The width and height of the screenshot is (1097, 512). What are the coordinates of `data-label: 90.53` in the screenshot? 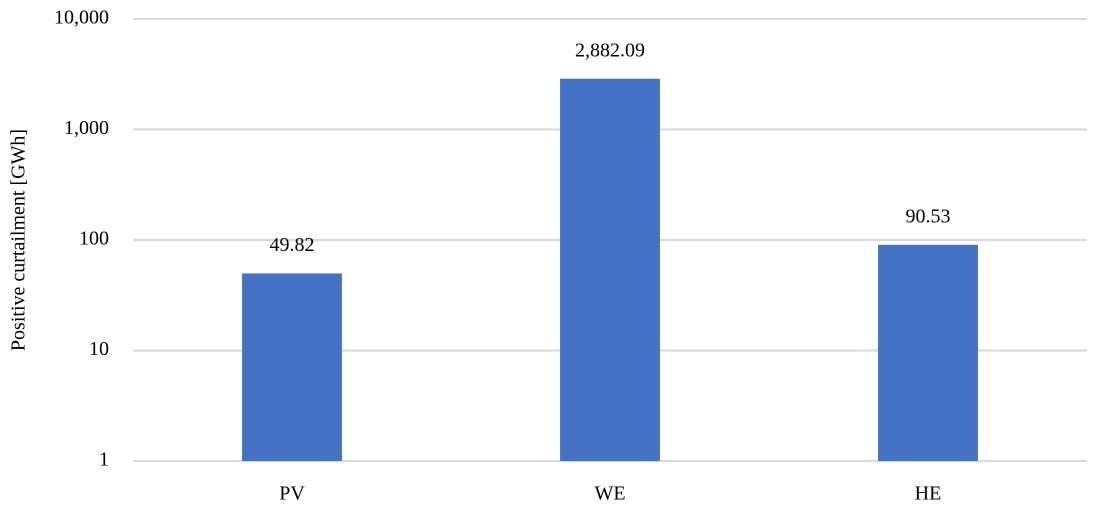 It's located at (928, 216).